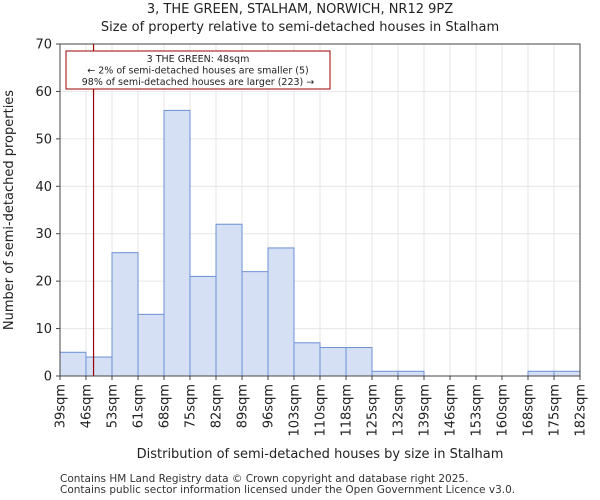 The width and height of the screenshot is (600, 500). I want to click on annotation-line: 3 THE GREEN: 48sqm, so click(198, 59).